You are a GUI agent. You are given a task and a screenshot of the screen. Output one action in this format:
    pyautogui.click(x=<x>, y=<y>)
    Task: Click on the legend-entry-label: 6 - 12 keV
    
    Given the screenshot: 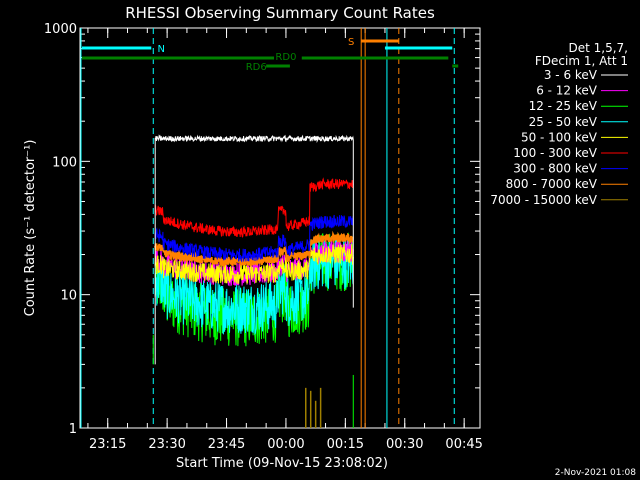 What is the action you would take?
    pyautogui.click(x=567, y=91)
    